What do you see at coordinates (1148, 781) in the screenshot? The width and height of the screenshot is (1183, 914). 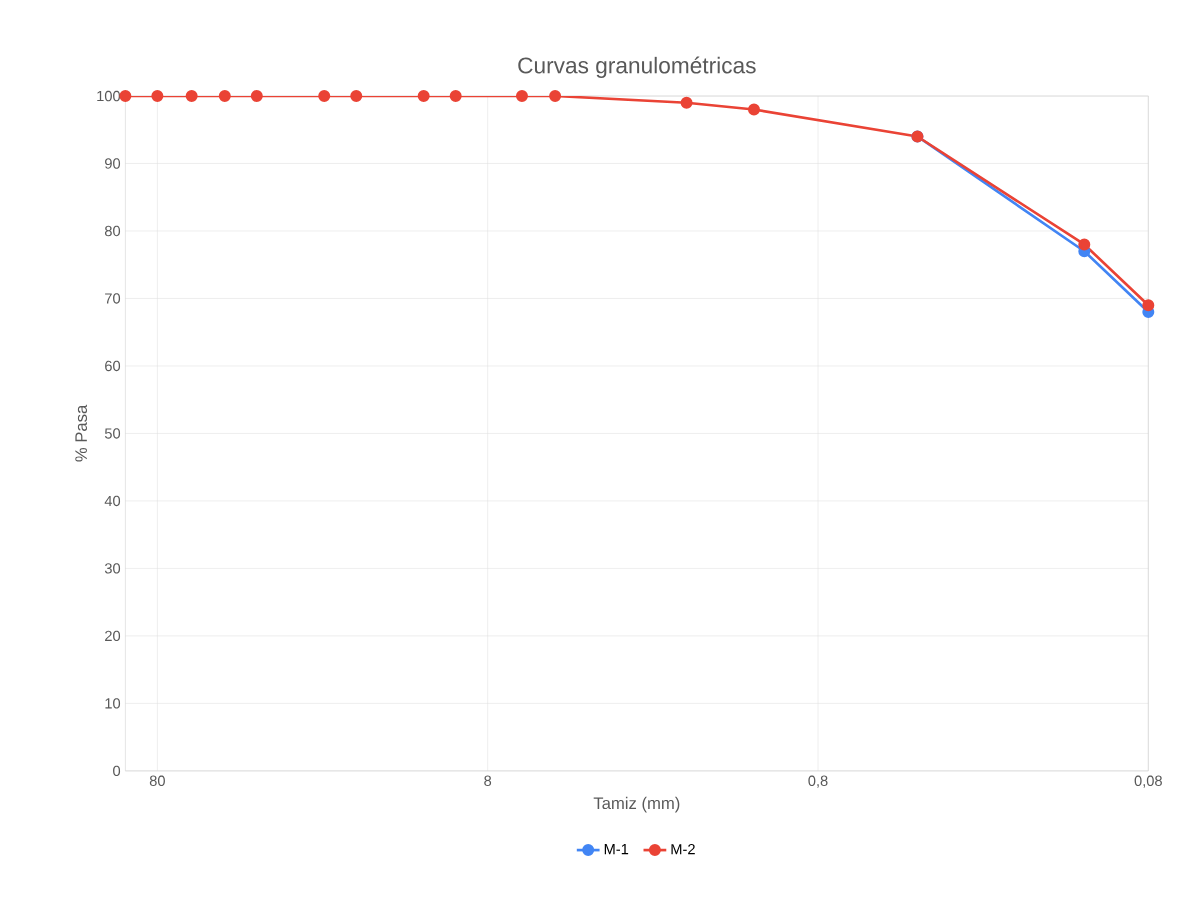 I see `x-tick-label: 0,08` at bounding box center [1148, 781].